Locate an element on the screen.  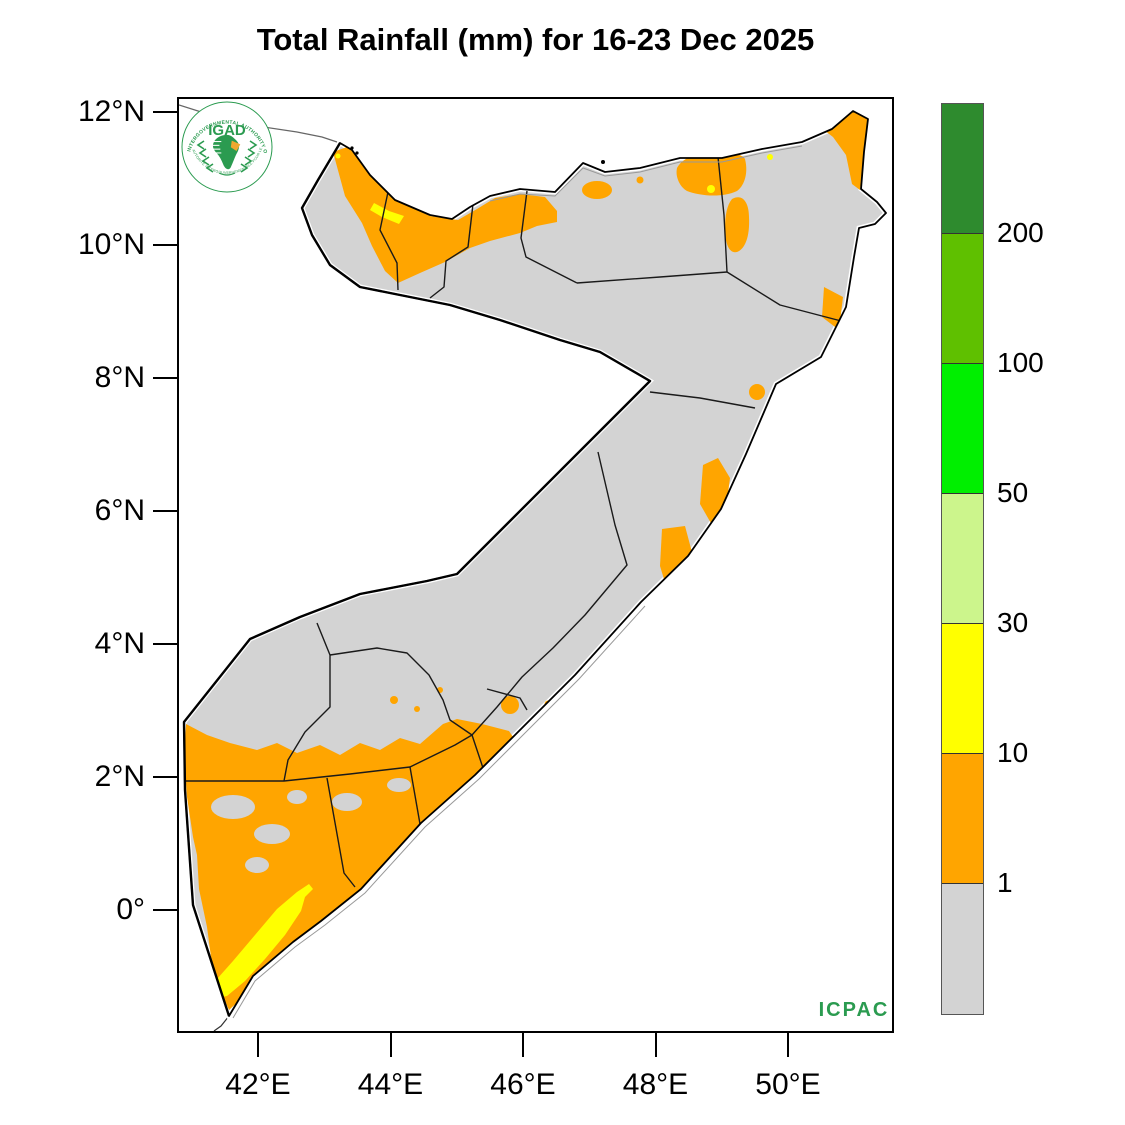
x-axis-tick-label: 44°E is located at coordinates (390, 1084).